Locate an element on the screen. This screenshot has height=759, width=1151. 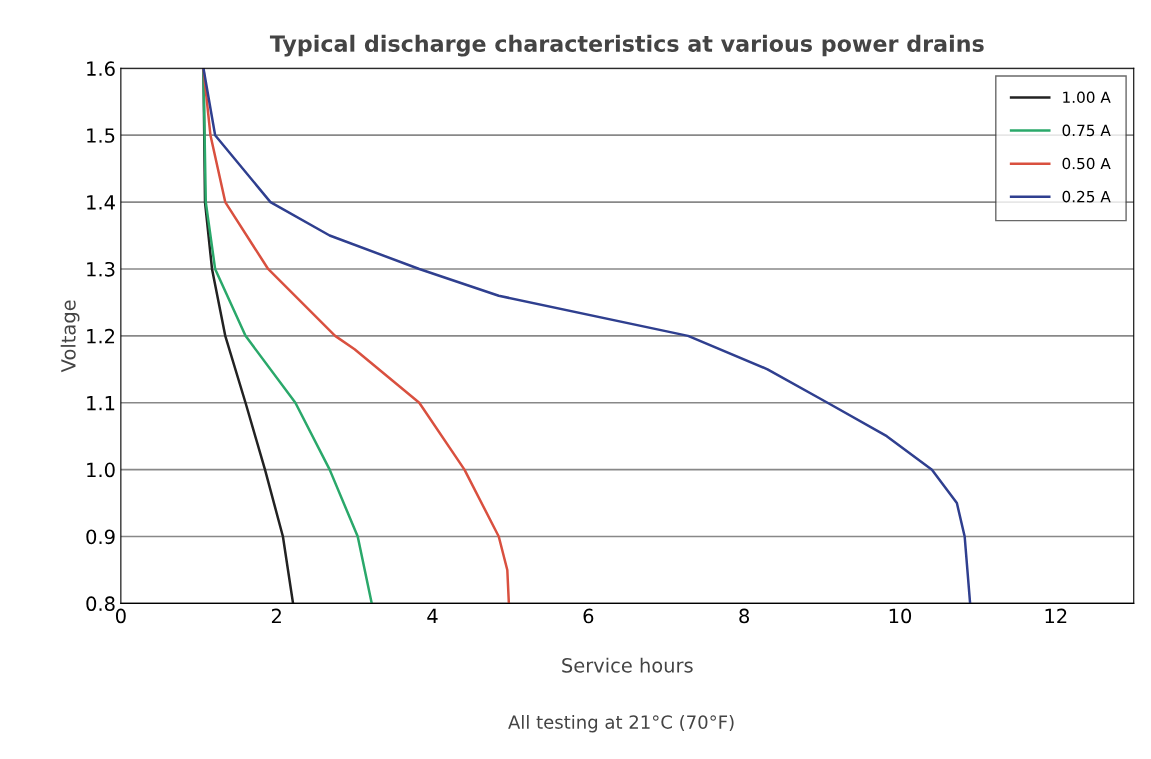
x-tick-label: 6 is located at coordinates (588, 616).